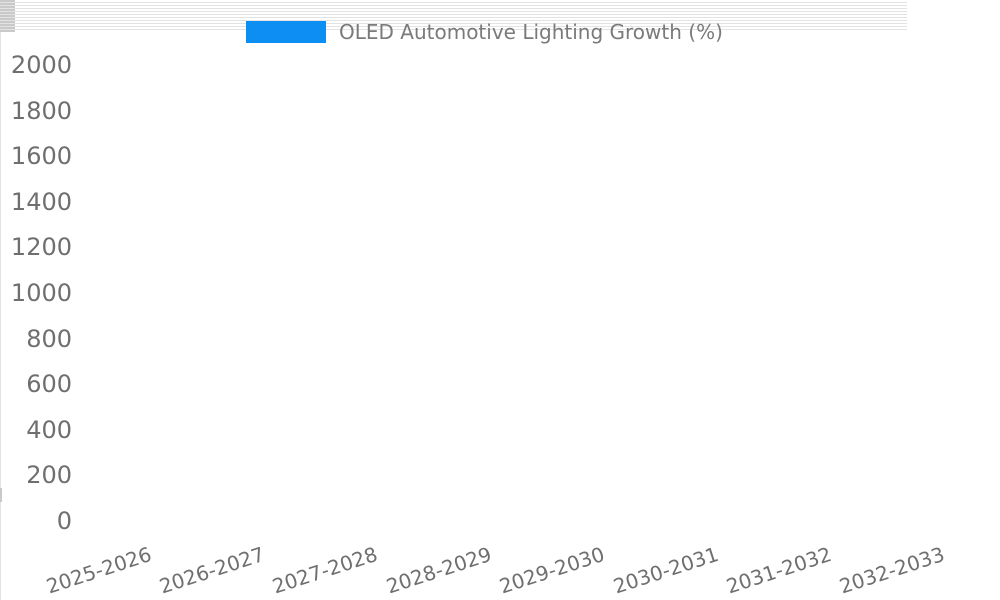  What do you see at coordinates (49, 430) in the screenshot?
I see `y-tick-label: 400` at bounding box center [49, 430].